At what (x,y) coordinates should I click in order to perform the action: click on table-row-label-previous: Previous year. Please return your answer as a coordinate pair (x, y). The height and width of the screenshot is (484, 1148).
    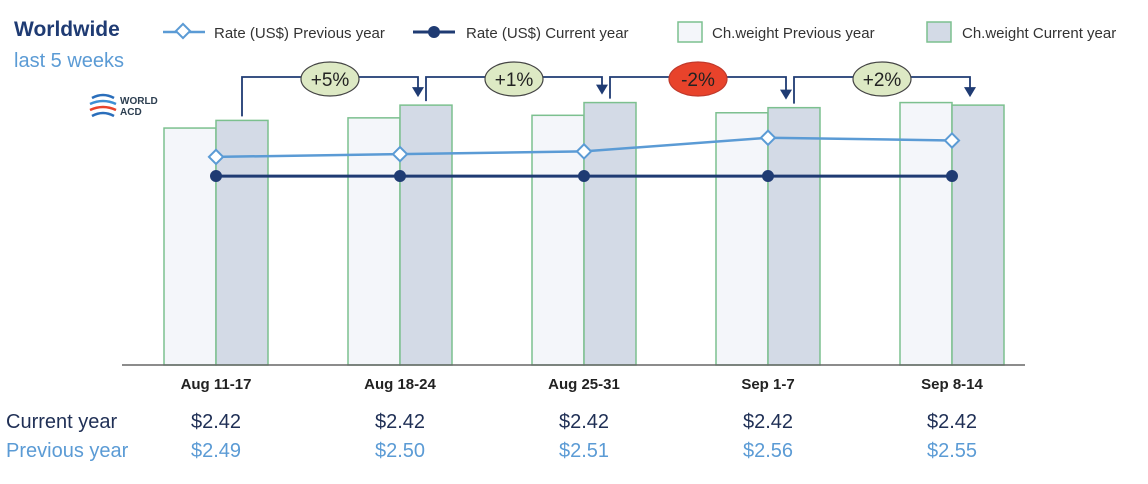
    Looking at the image, I should click on (67, 451).